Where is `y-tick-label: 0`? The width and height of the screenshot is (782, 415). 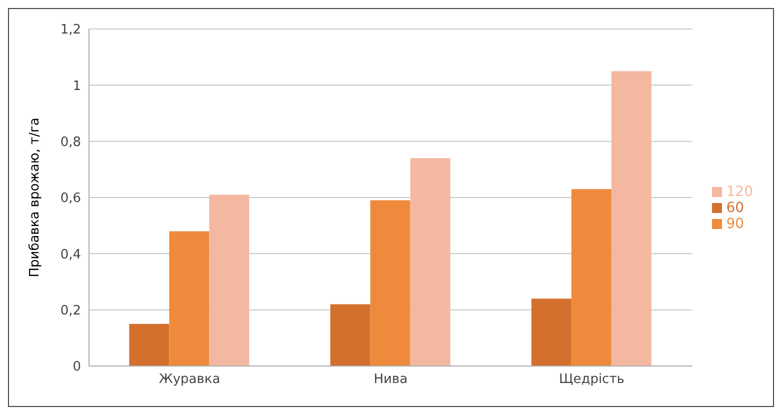 y-tick-label: 0 is located at coordinates (76, 367).